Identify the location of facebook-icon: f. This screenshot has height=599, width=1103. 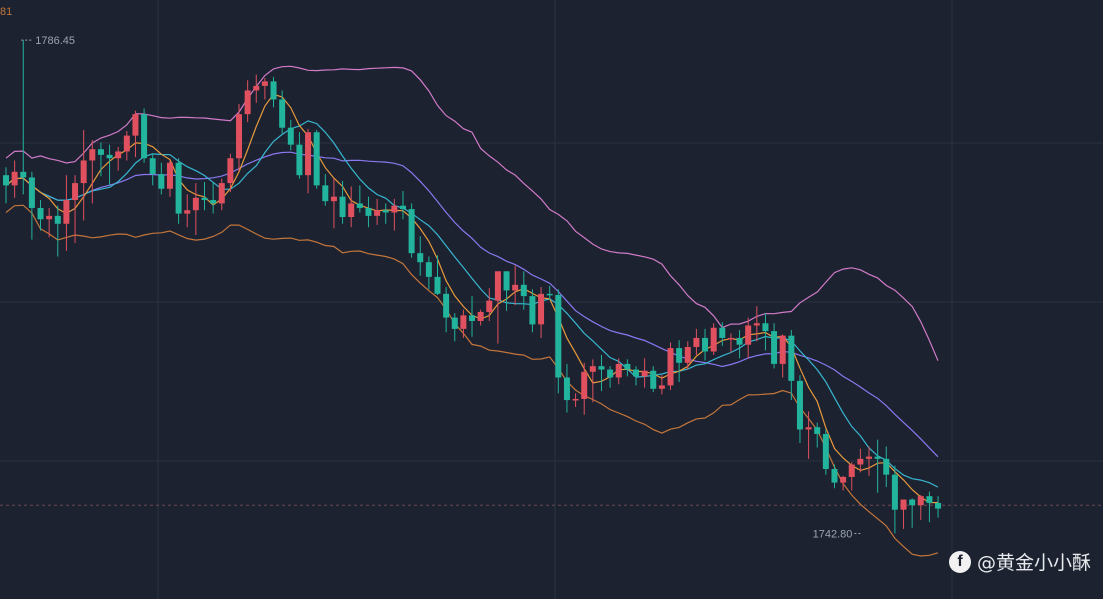
(959, 561).